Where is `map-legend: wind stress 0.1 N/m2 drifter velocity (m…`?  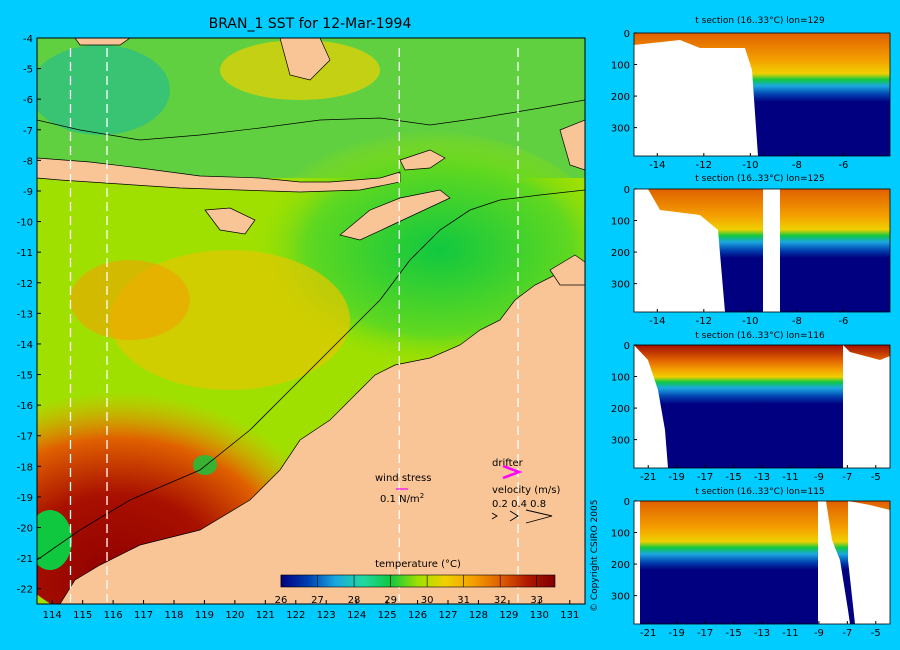
map-legend: wind stress 0.1 N/m2 drifter velocity (m… is located at coordinates (467, 491).